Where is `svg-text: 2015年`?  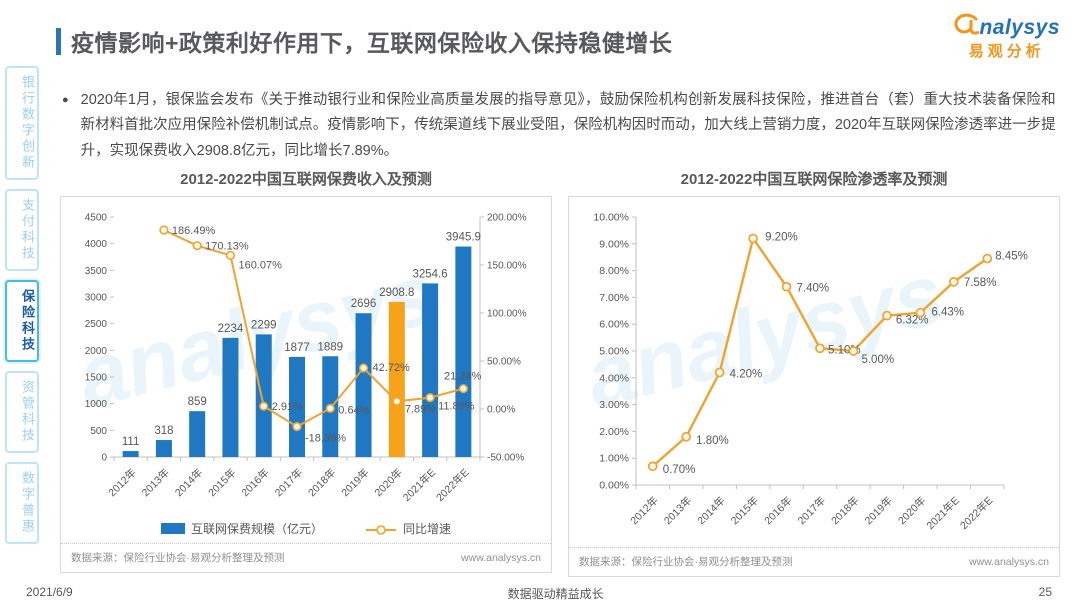 svg-text: 2015年 is located at coordinates (744, 510).